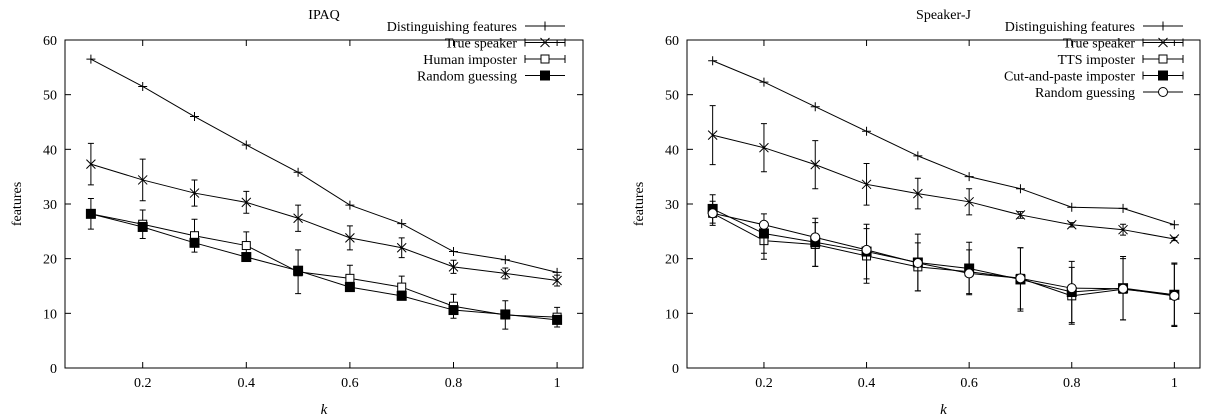 The image size is (1208, 419). Describe the element at coordinates (17, 204) in the screenshot. I see `chart-0-ylabel: features` at that location.